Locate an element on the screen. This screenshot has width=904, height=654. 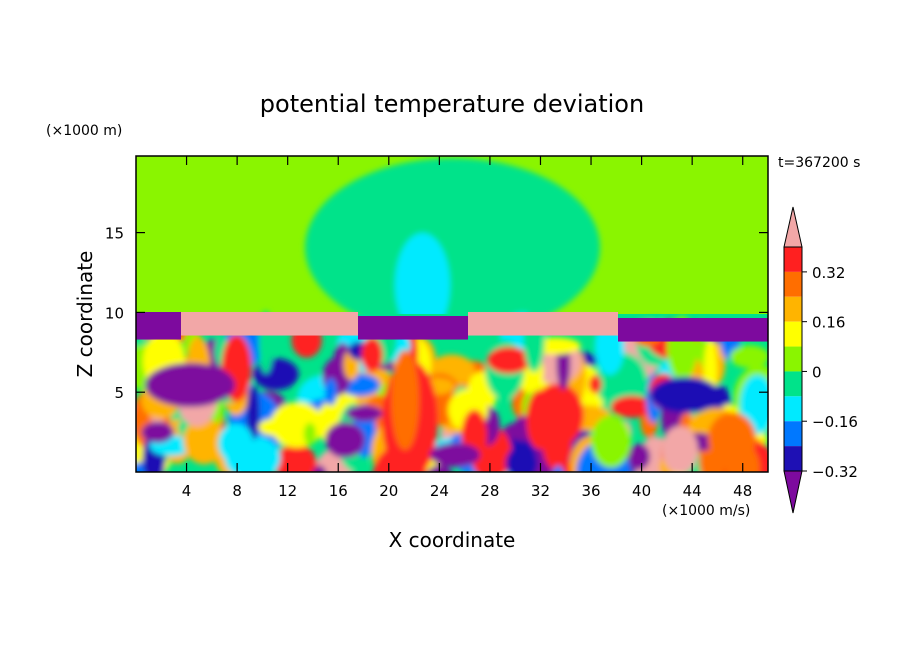
x-tick-label: 48 is located at coordinates (742, 491).